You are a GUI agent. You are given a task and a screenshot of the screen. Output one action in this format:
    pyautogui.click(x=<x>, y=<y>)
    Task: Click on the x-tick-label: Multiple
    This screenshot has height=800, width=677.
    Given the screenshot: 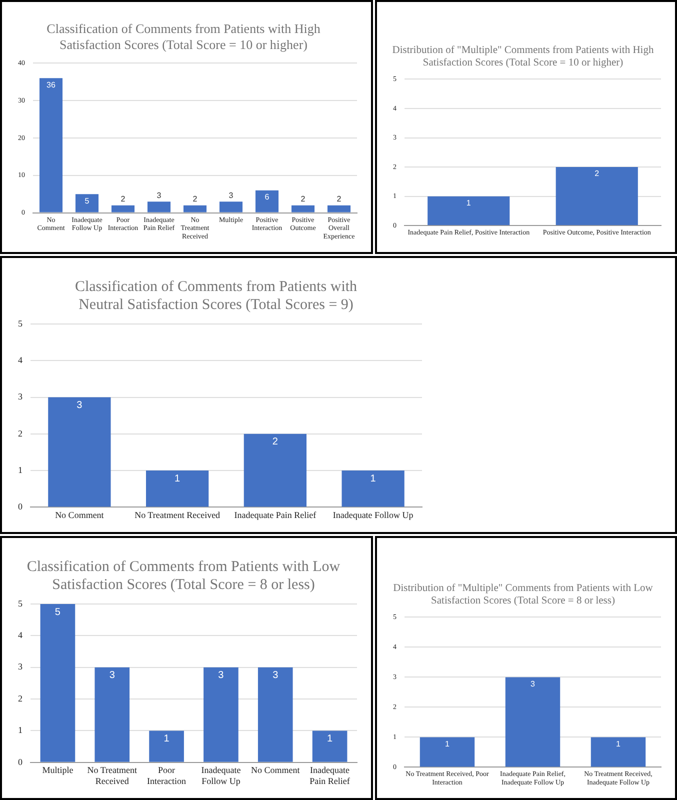 What is the action you would take?
    pyautogui.click(x=58, y=770)
    